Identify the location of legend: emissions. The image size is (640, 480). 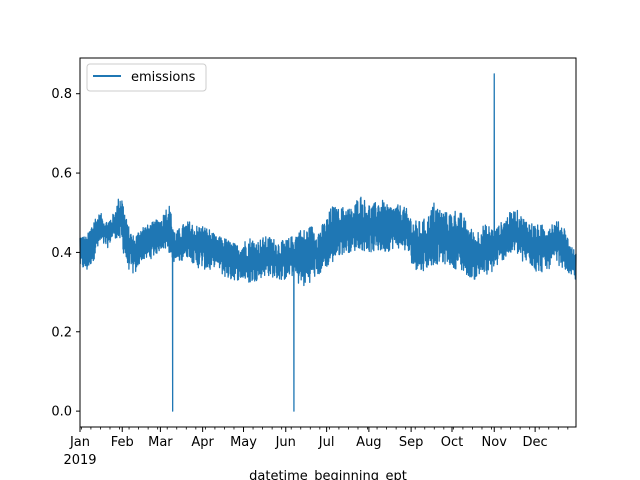
(146, 77).